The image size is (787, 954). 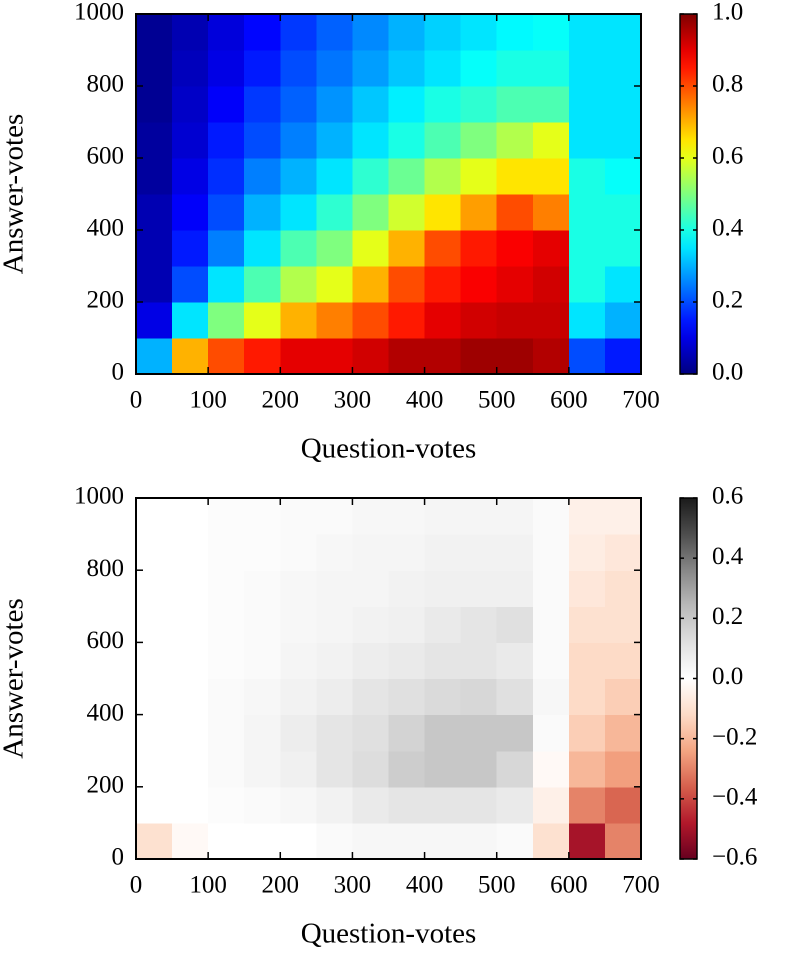 What do you see at coordinates (118, 372) in the screenshot?
I see `y-tick-label: 0` at bounding box center [118, 372].